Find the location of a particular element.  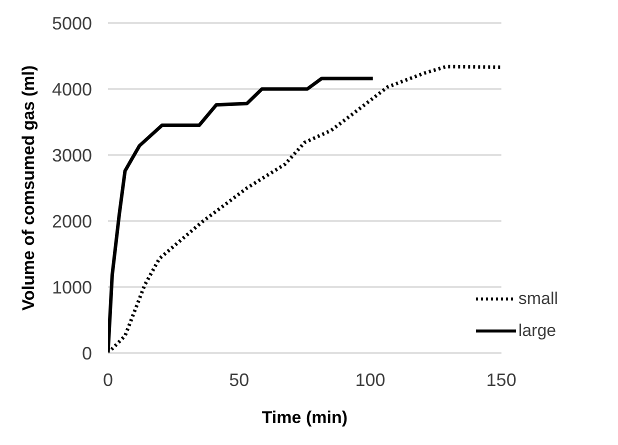

x-tick-label: 150 is located at coordinates (501, 380).